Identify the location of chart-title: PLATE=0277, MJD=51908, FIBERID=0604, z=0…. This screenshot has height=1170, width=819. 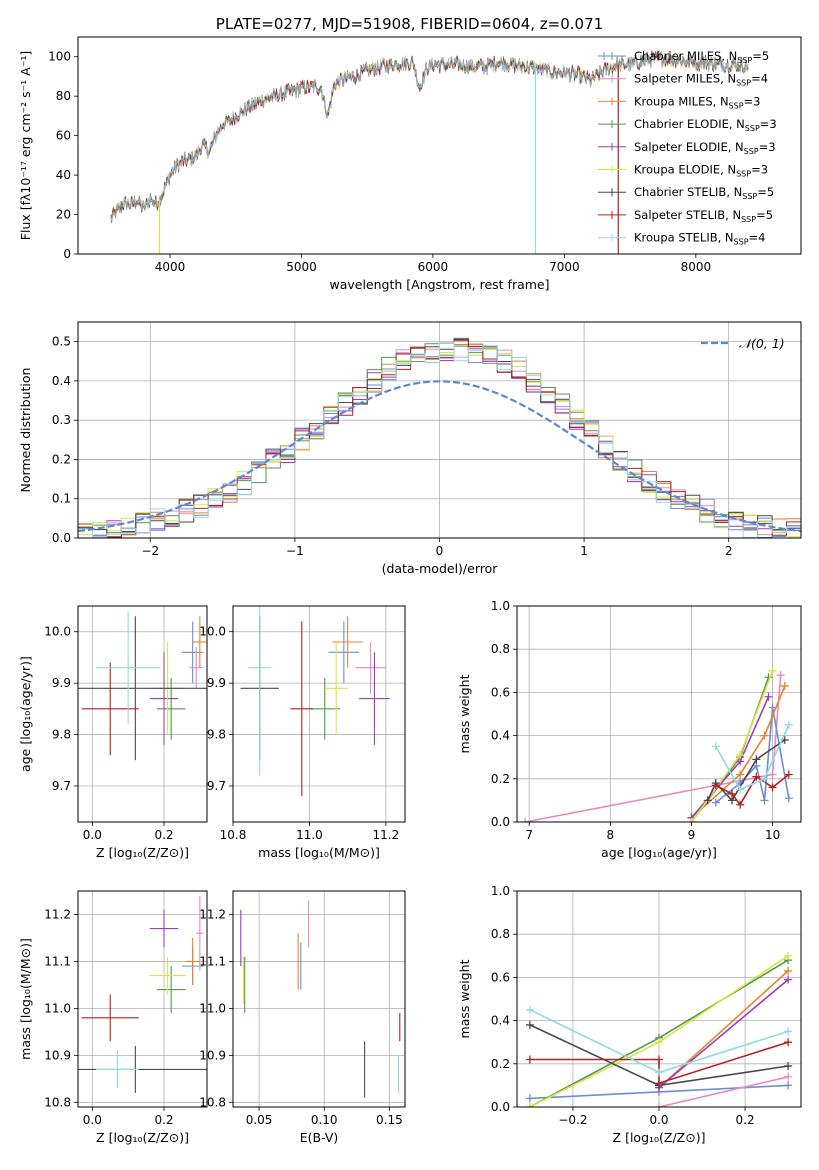
(409, 24).